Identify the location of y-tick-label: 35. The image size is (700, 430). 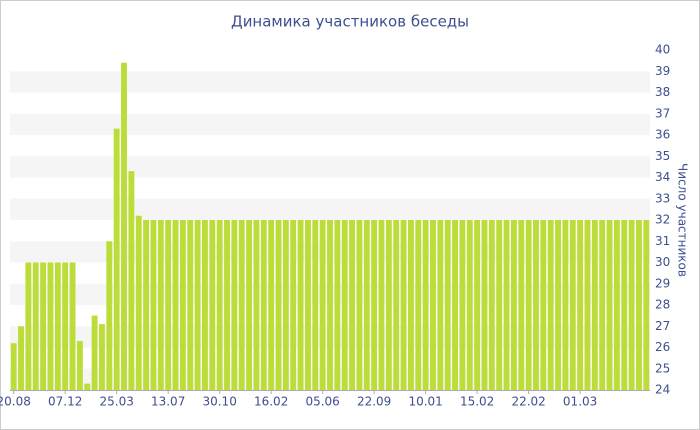
(662, 156).